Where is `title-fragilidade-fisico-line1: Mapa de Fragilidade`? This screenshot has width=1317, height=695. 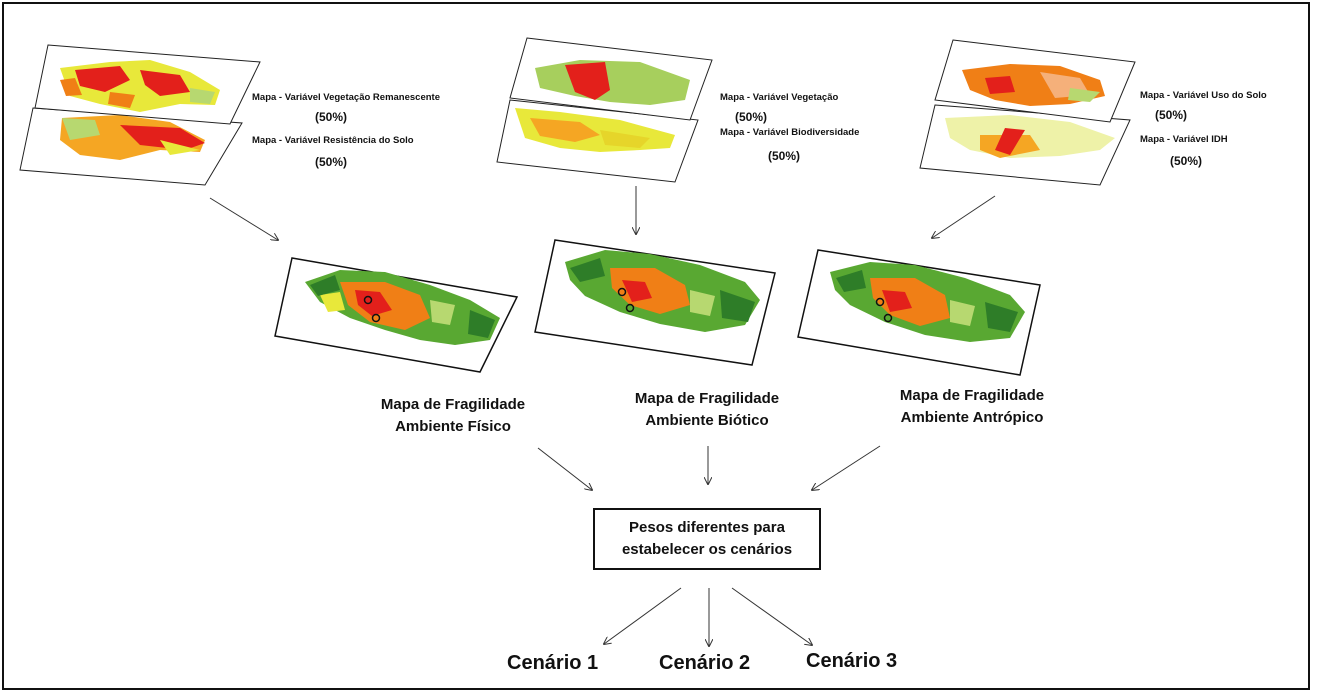 title-fragilidade-fisico-line1: Mapa de Fragilidade is located at coordinates (453, 404).